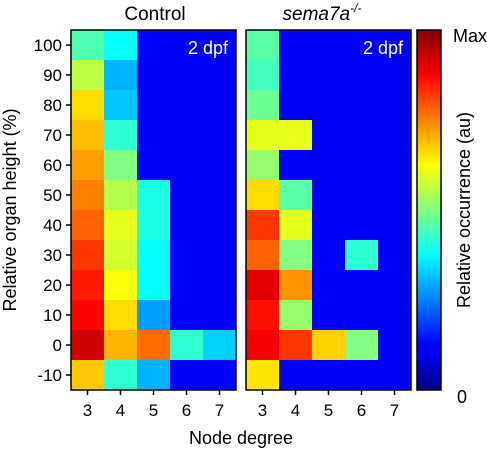  Describe the element at coordinates (57, 345) in the screenshot. I see `y-tick-label: 0` at that location.